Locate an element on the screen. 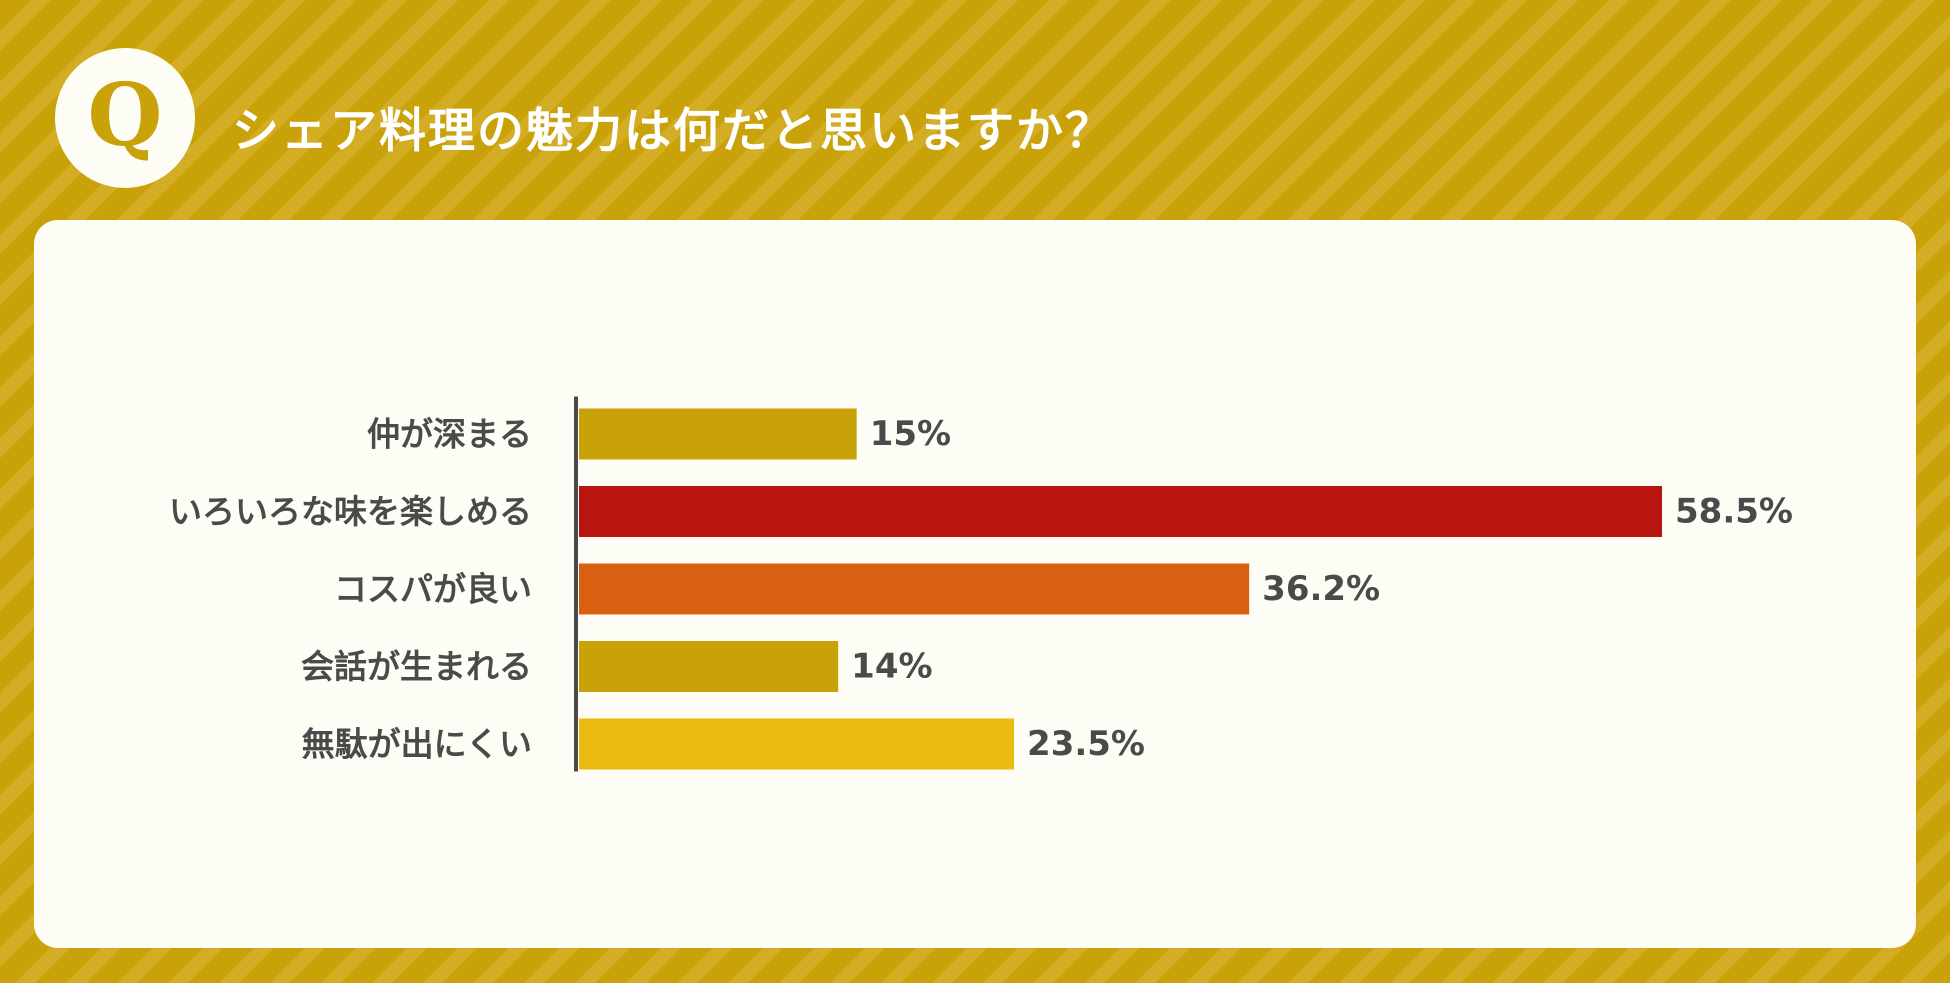 The height and width of the screenshot is (983, 1950). question-title: シェア料理の魅力は何だと思いますか？ is located at coordinates (673, 131).